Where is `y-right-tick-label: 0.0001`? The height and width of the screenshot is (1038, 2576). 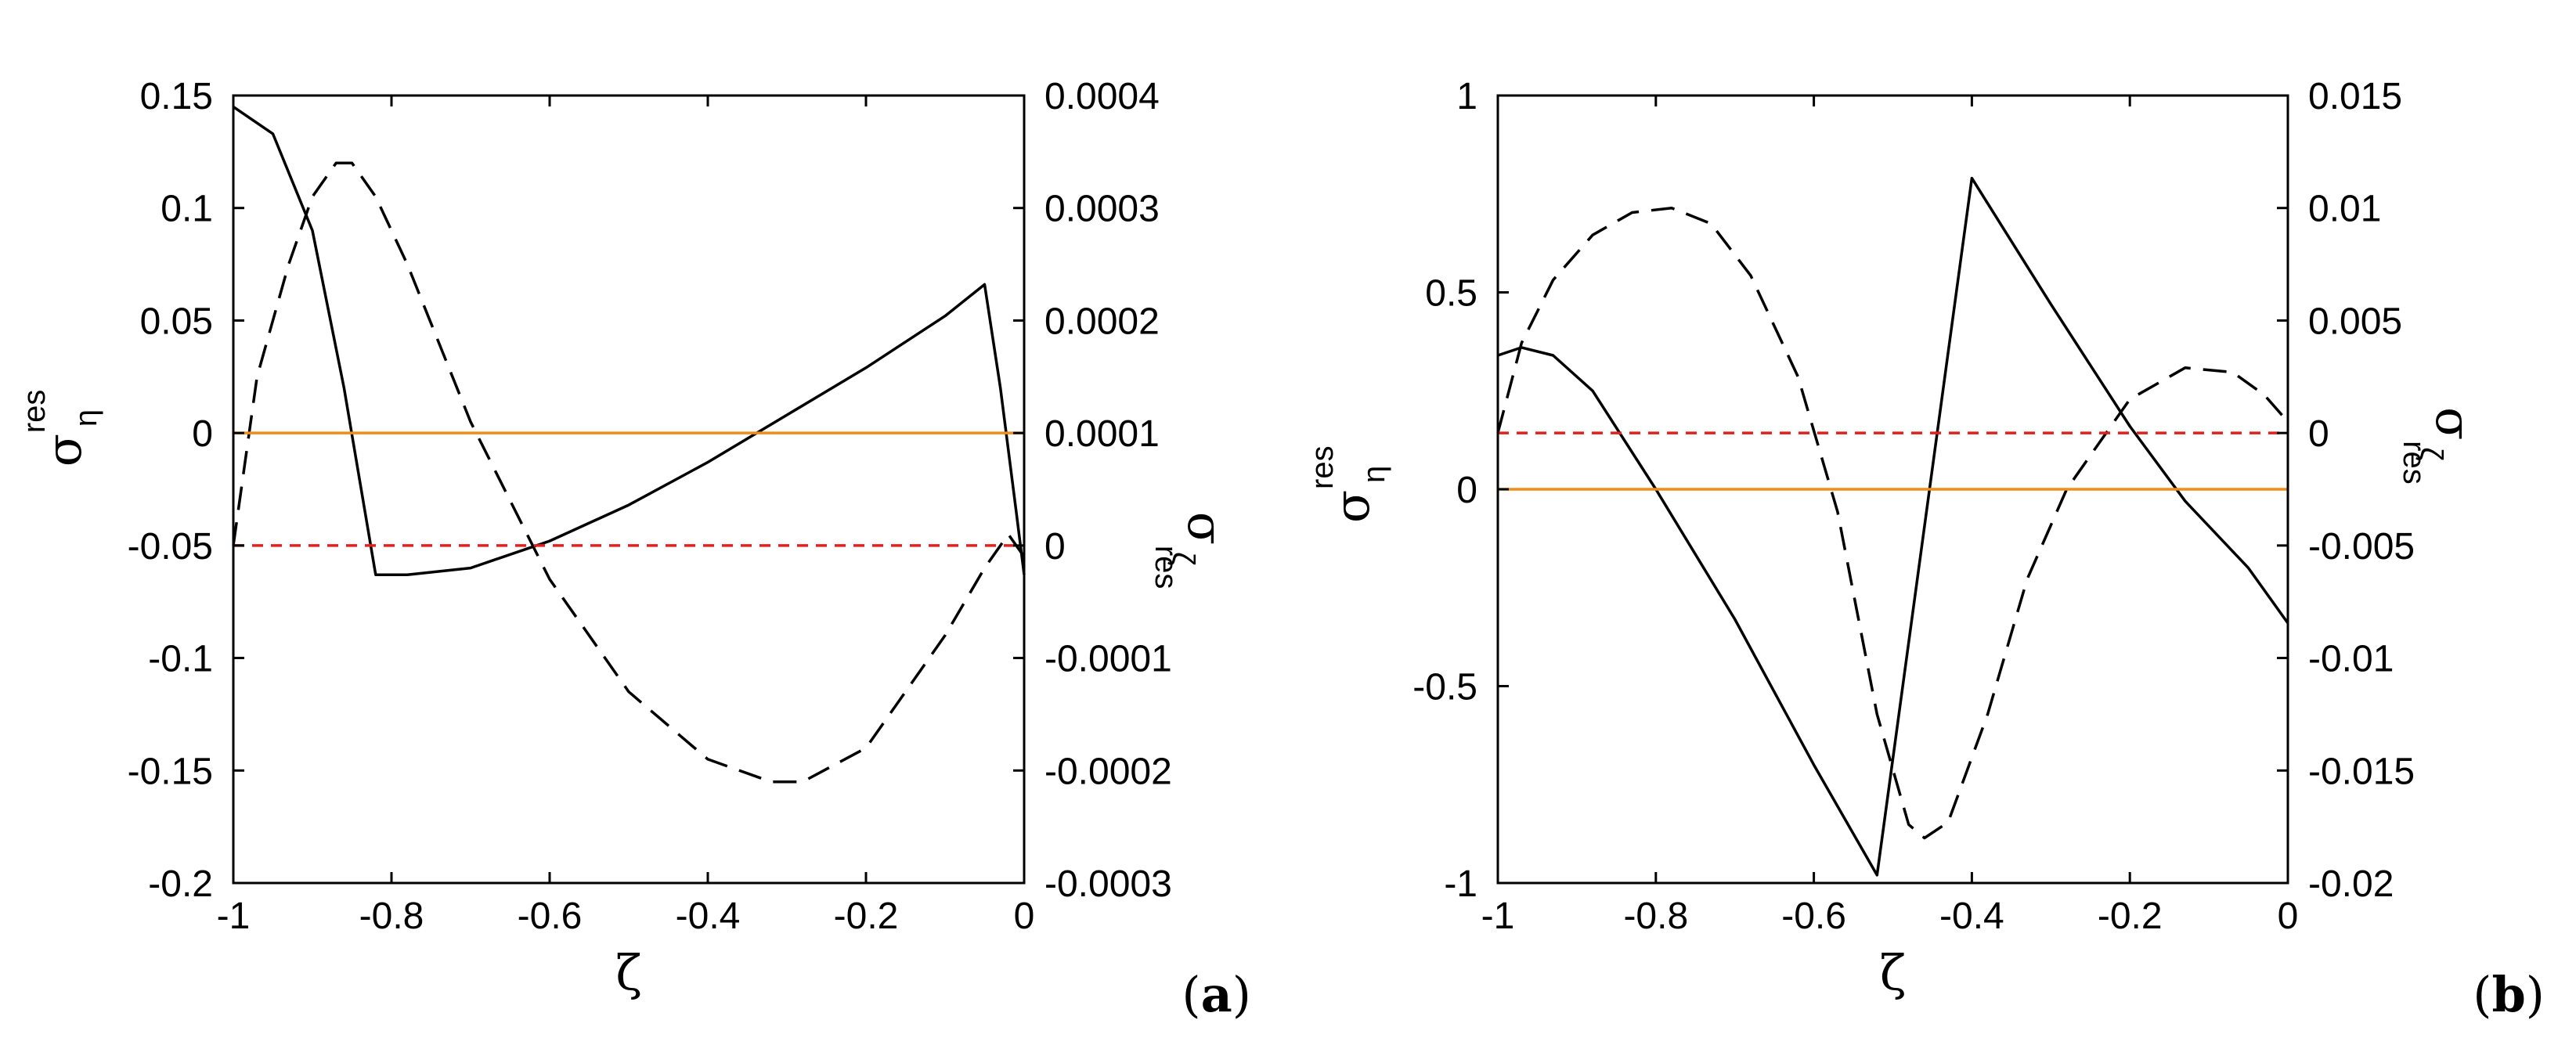 y-right-tick-label: 0.0001 is located at coordinates (1102, 434).